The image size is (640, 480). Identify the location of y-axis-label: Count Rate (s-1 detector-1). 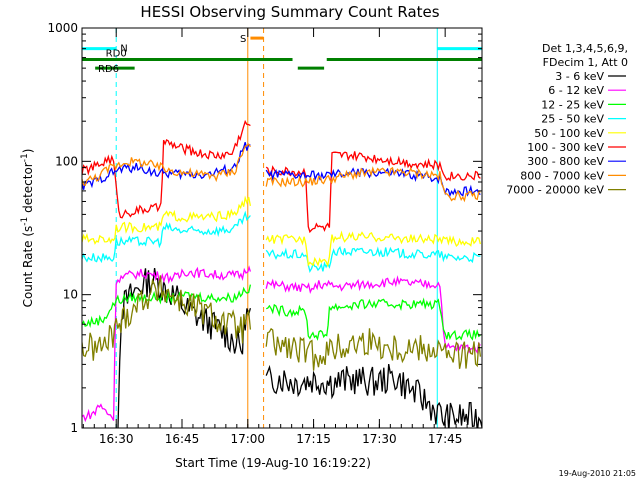
(27, 228).